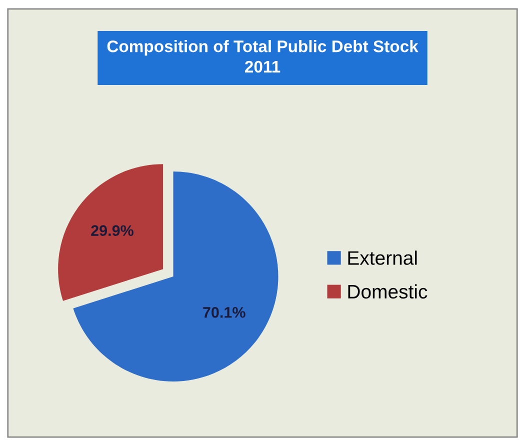 This screenshot has width=525, height=446. I want to click on legend-label: External, so click(382, 257).